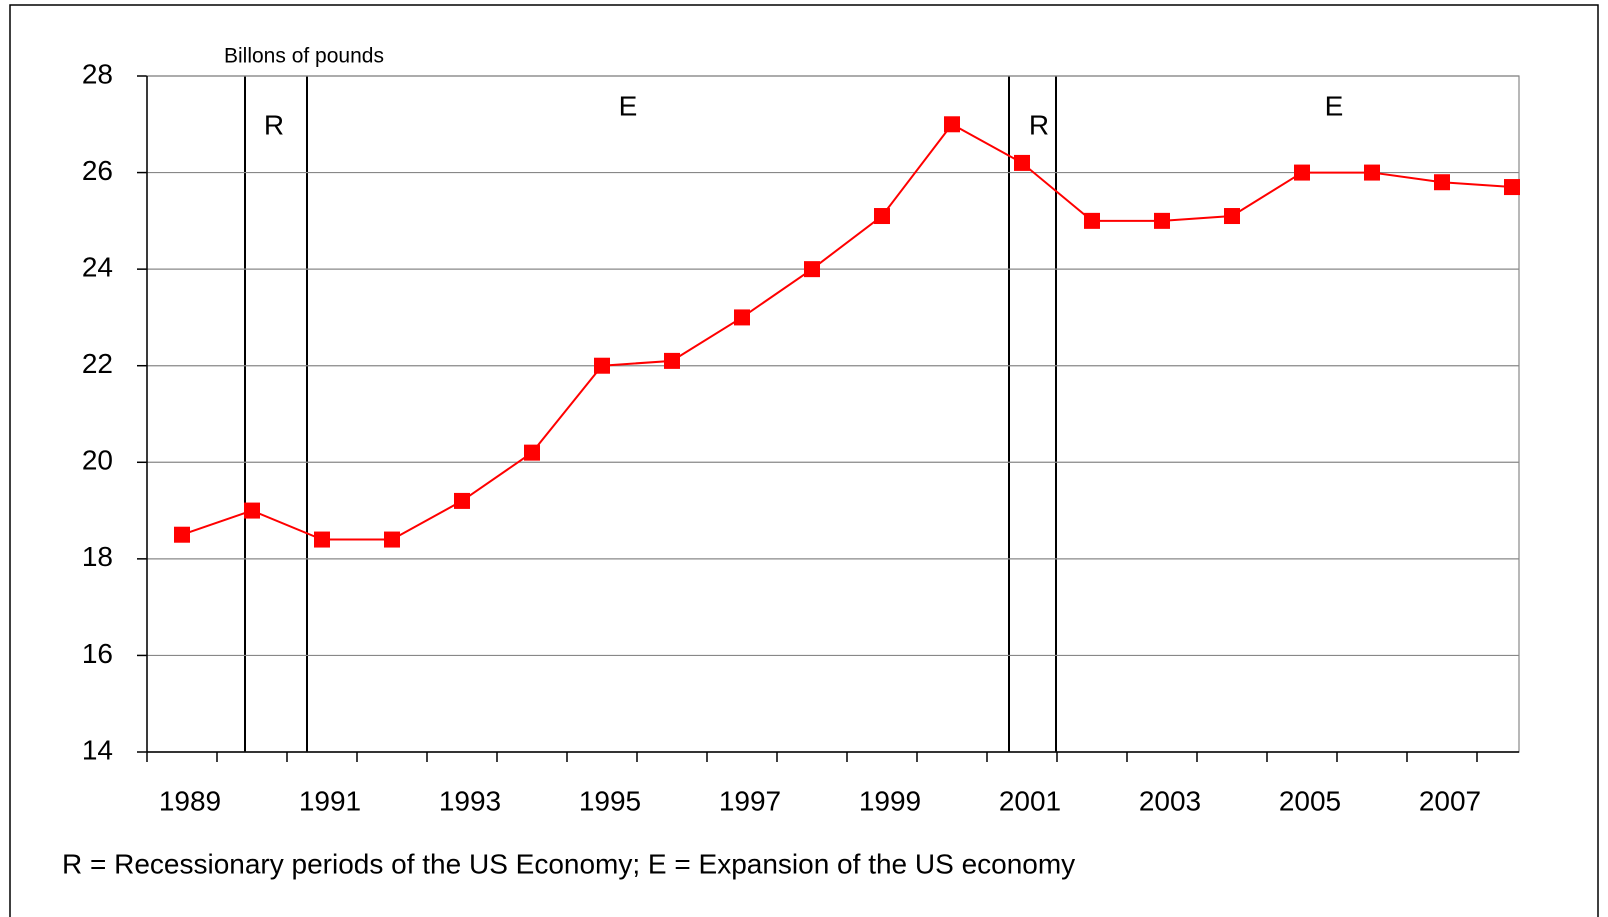 The height and width of the screenshot is (917, 1608). What do you see at coordinates (1170, 800) in the screenshot?
I see `x-tick-label: 2003` at bounding box center [1170, 800].